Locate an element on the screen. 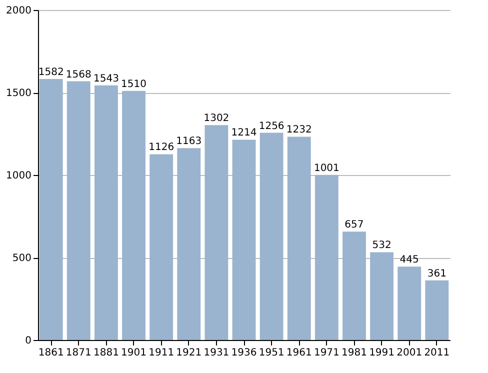 The width and height of the screenshot is (488, 373). data-label: 1214 is located at coordinates (244, 133).